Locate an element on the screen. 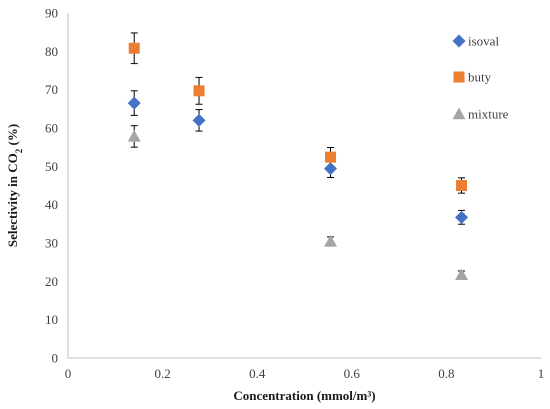  x-tick-label: 0.2 is located at coordinates (162, 373).